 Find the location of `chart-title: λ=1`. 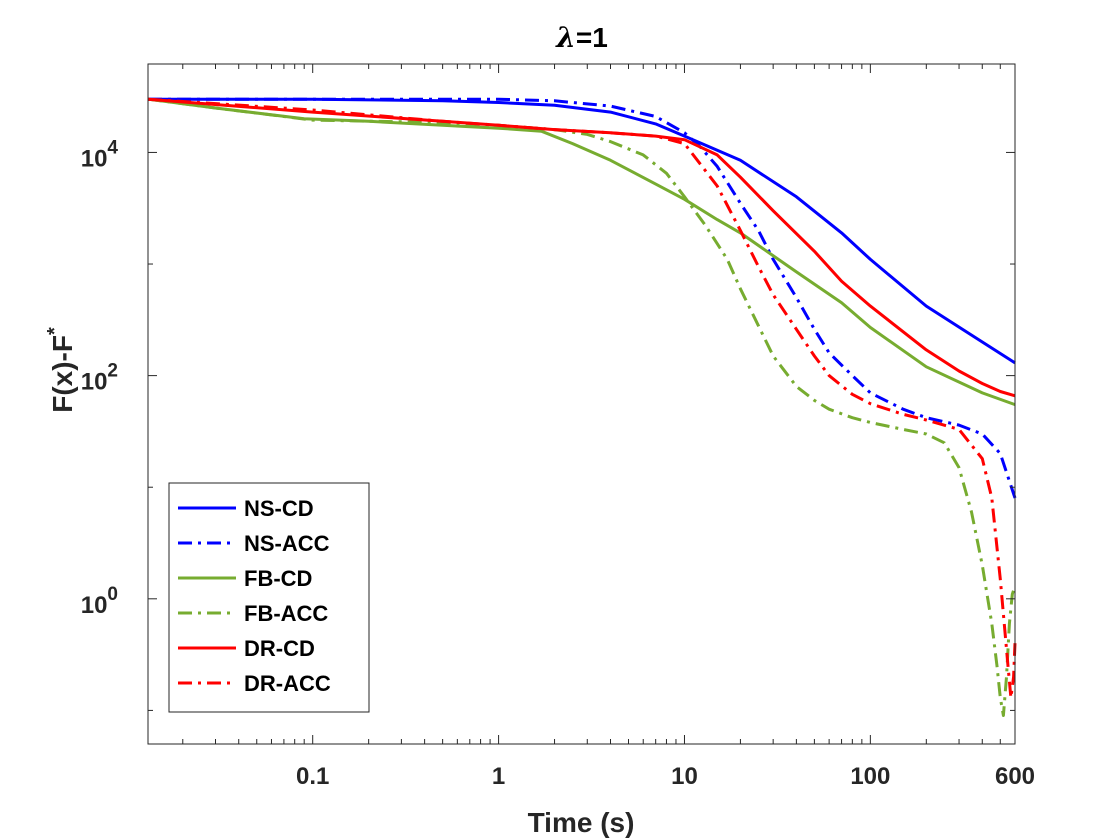

chart-title: λ=1 is located at coordinates (581, 37).